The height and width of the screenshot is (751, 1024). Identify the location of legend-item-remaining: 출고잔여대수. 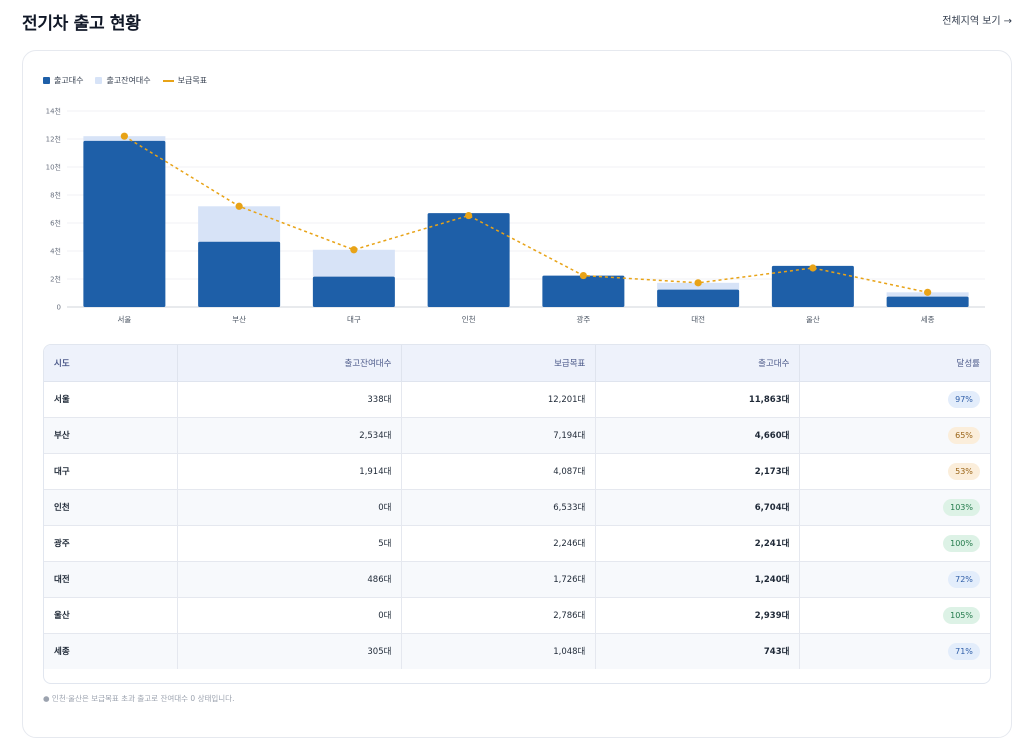
(123, 80).